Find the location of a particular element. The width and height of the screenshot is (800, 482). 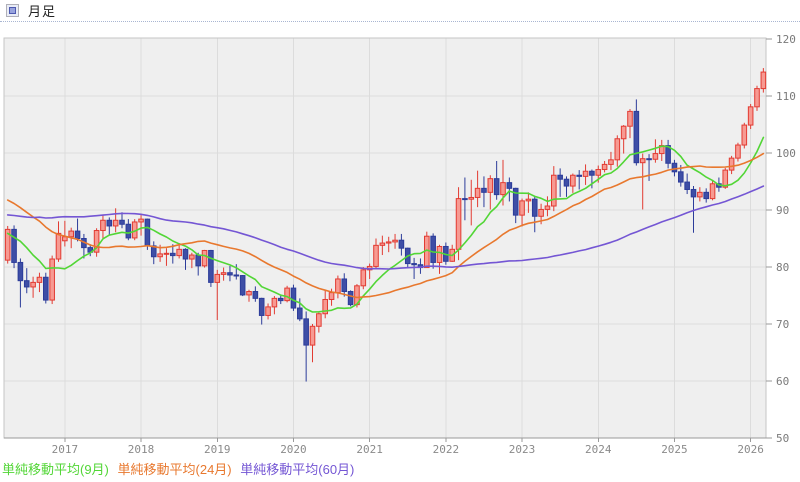

svg-text: 2023 is located at coordinates (522, 449).